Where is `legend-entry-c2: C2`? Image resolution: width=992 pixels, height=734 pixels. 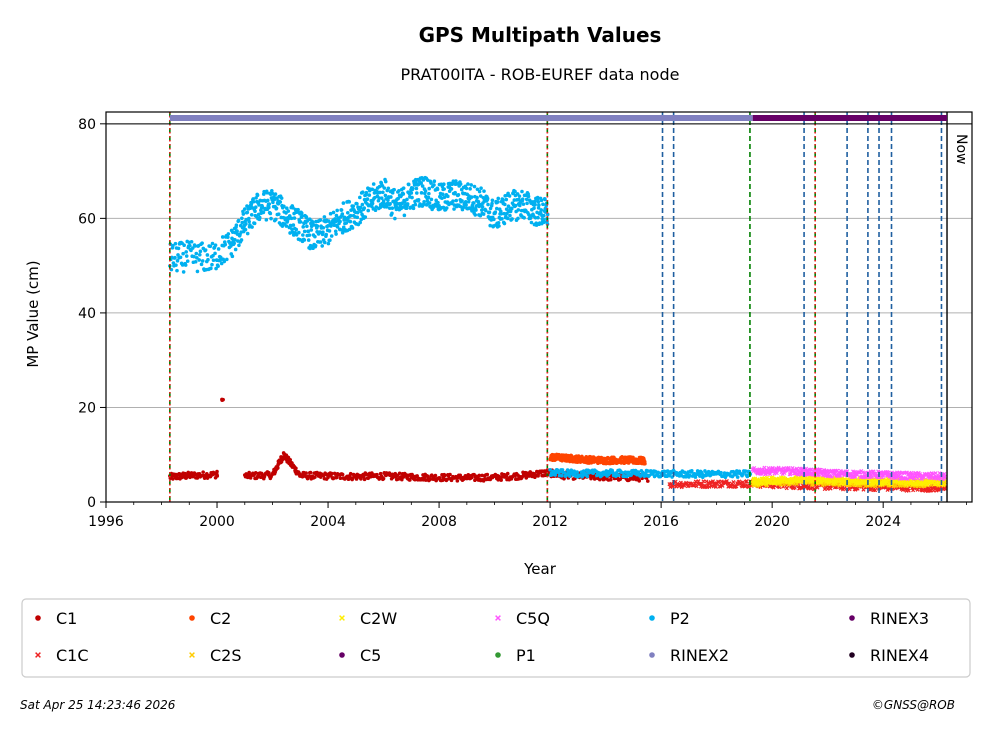
legend-entry-c2: C2 is located at coordinates (210, 618).